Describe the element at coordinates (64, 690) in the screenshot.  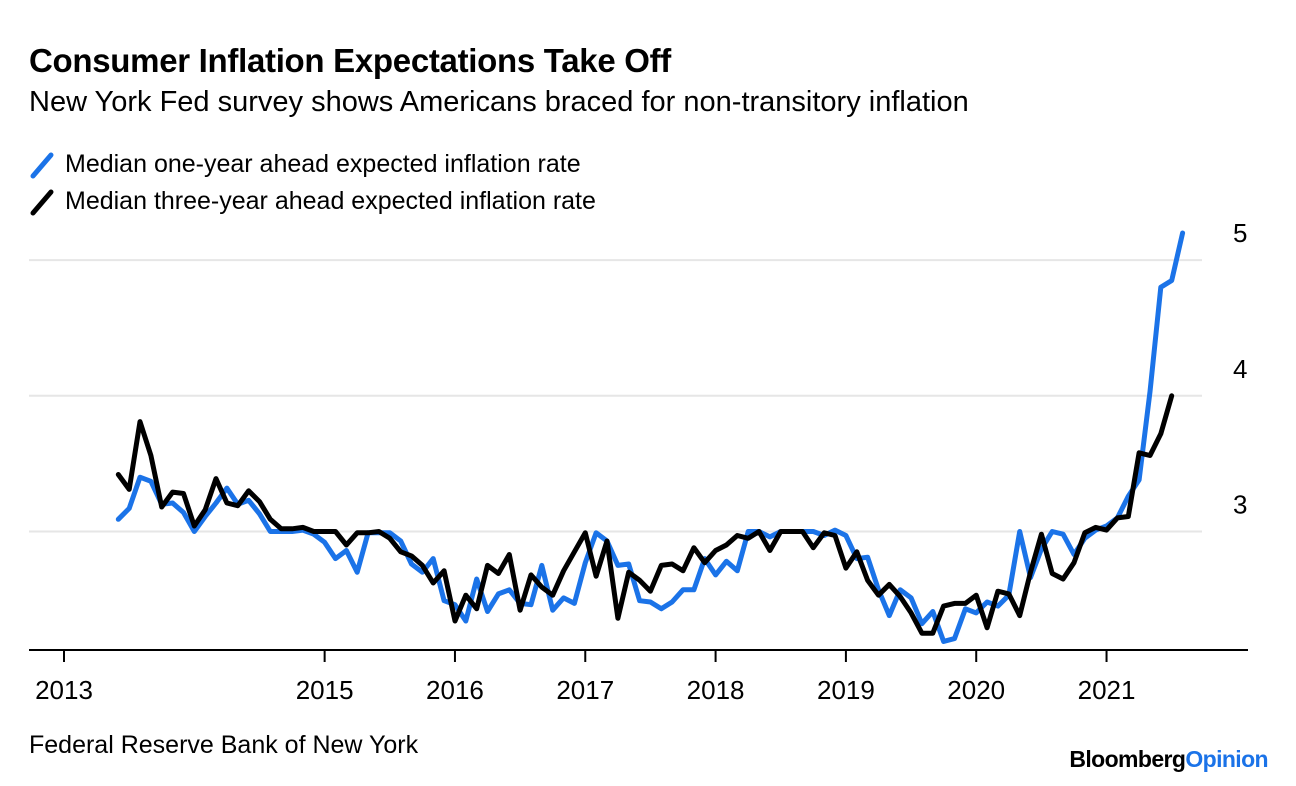
I see `x-tick-label-2013: 2013` at that location.